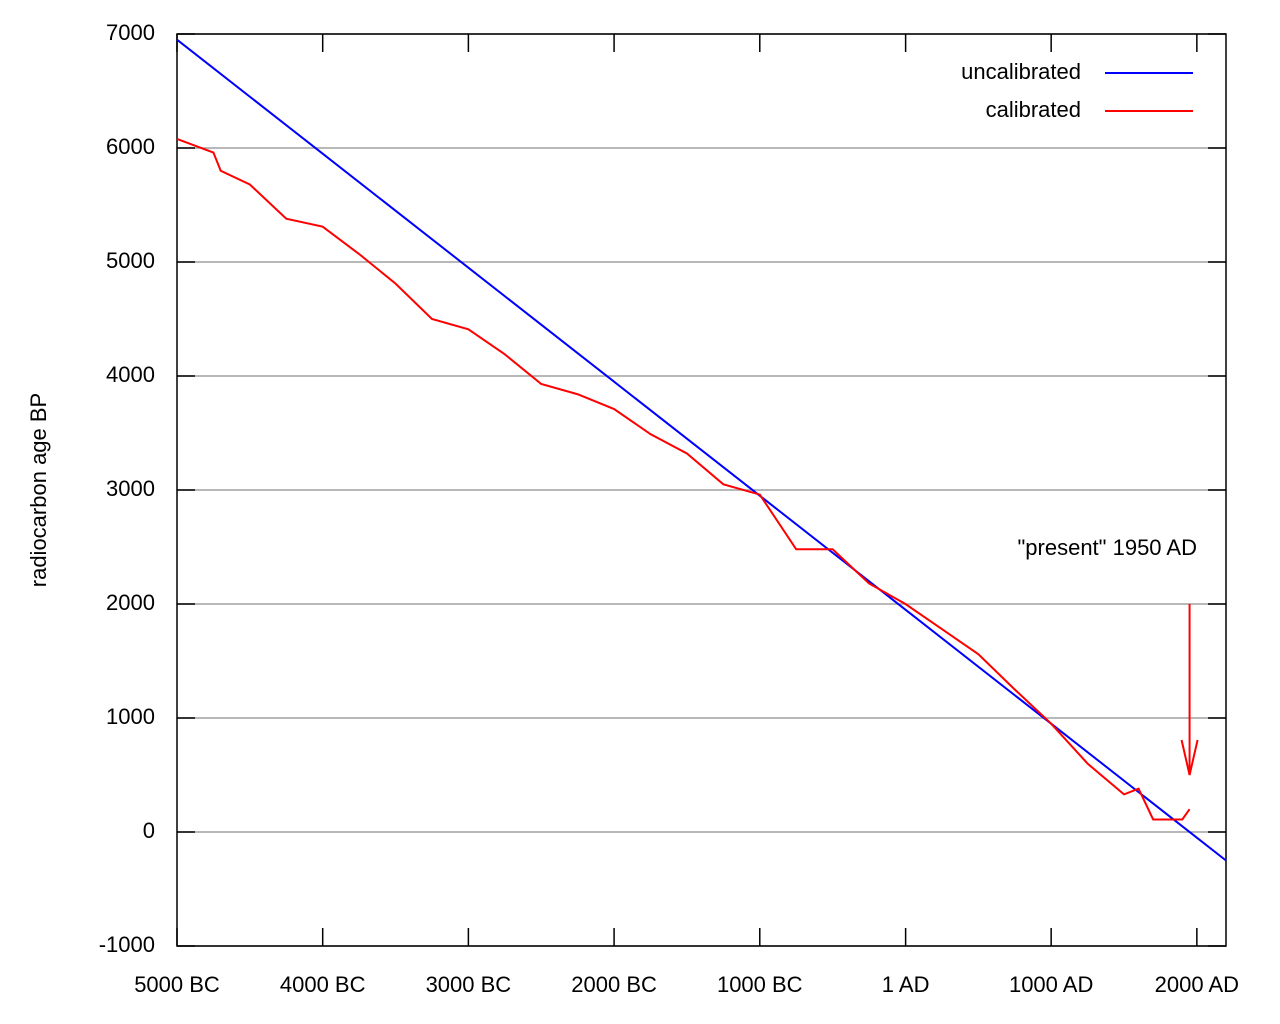 This screenshot has width=1280, height=1024. Describe the element at coordinates (1197, 984) in the screenshot. I see `x-tick-label: 2000 AD` at that location.